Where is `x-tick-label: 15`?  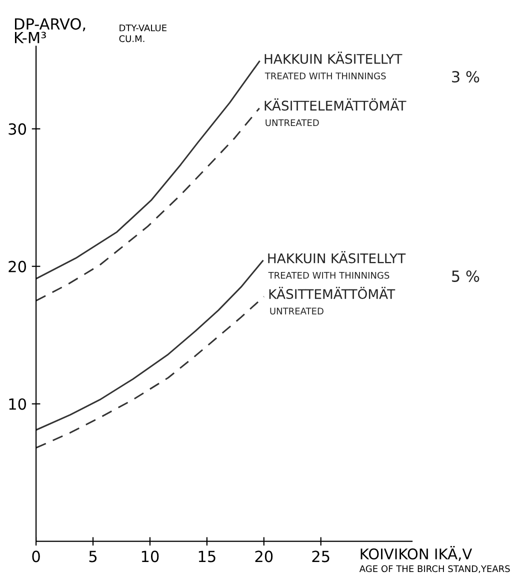 x-tick-label: 15 is located at coordinates (207, 556).